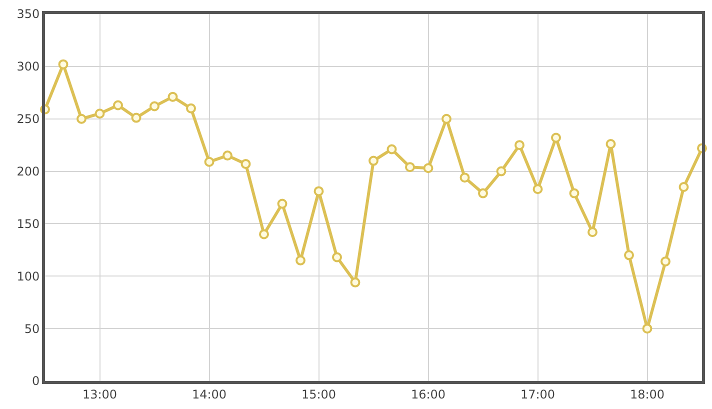  Describe the element at coordinates (36, 381) in the screenshot. I see `y-tick-label: 0` at that location.